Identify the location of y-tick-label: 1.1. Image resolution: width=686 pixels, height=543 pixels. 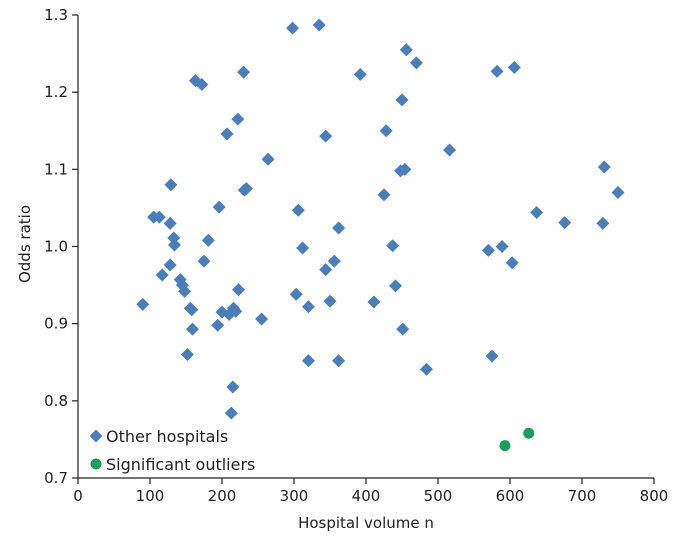
(56, 169).